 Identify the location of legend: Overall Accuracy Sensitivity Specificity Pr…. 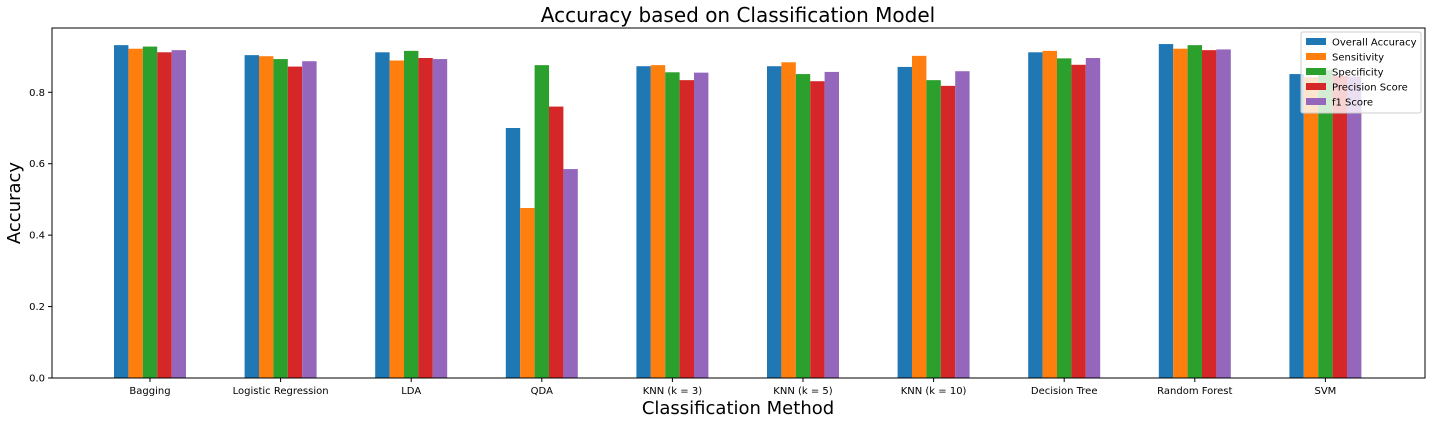
(1361, 72).